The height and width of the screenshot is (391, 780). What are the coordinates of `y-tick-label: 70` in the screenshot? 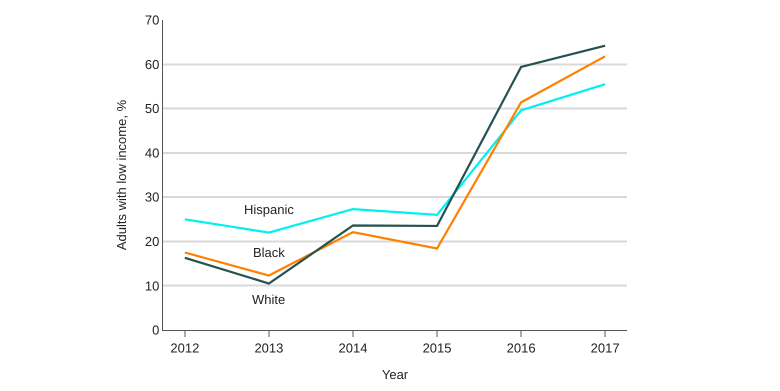 It's located at (152, 20).